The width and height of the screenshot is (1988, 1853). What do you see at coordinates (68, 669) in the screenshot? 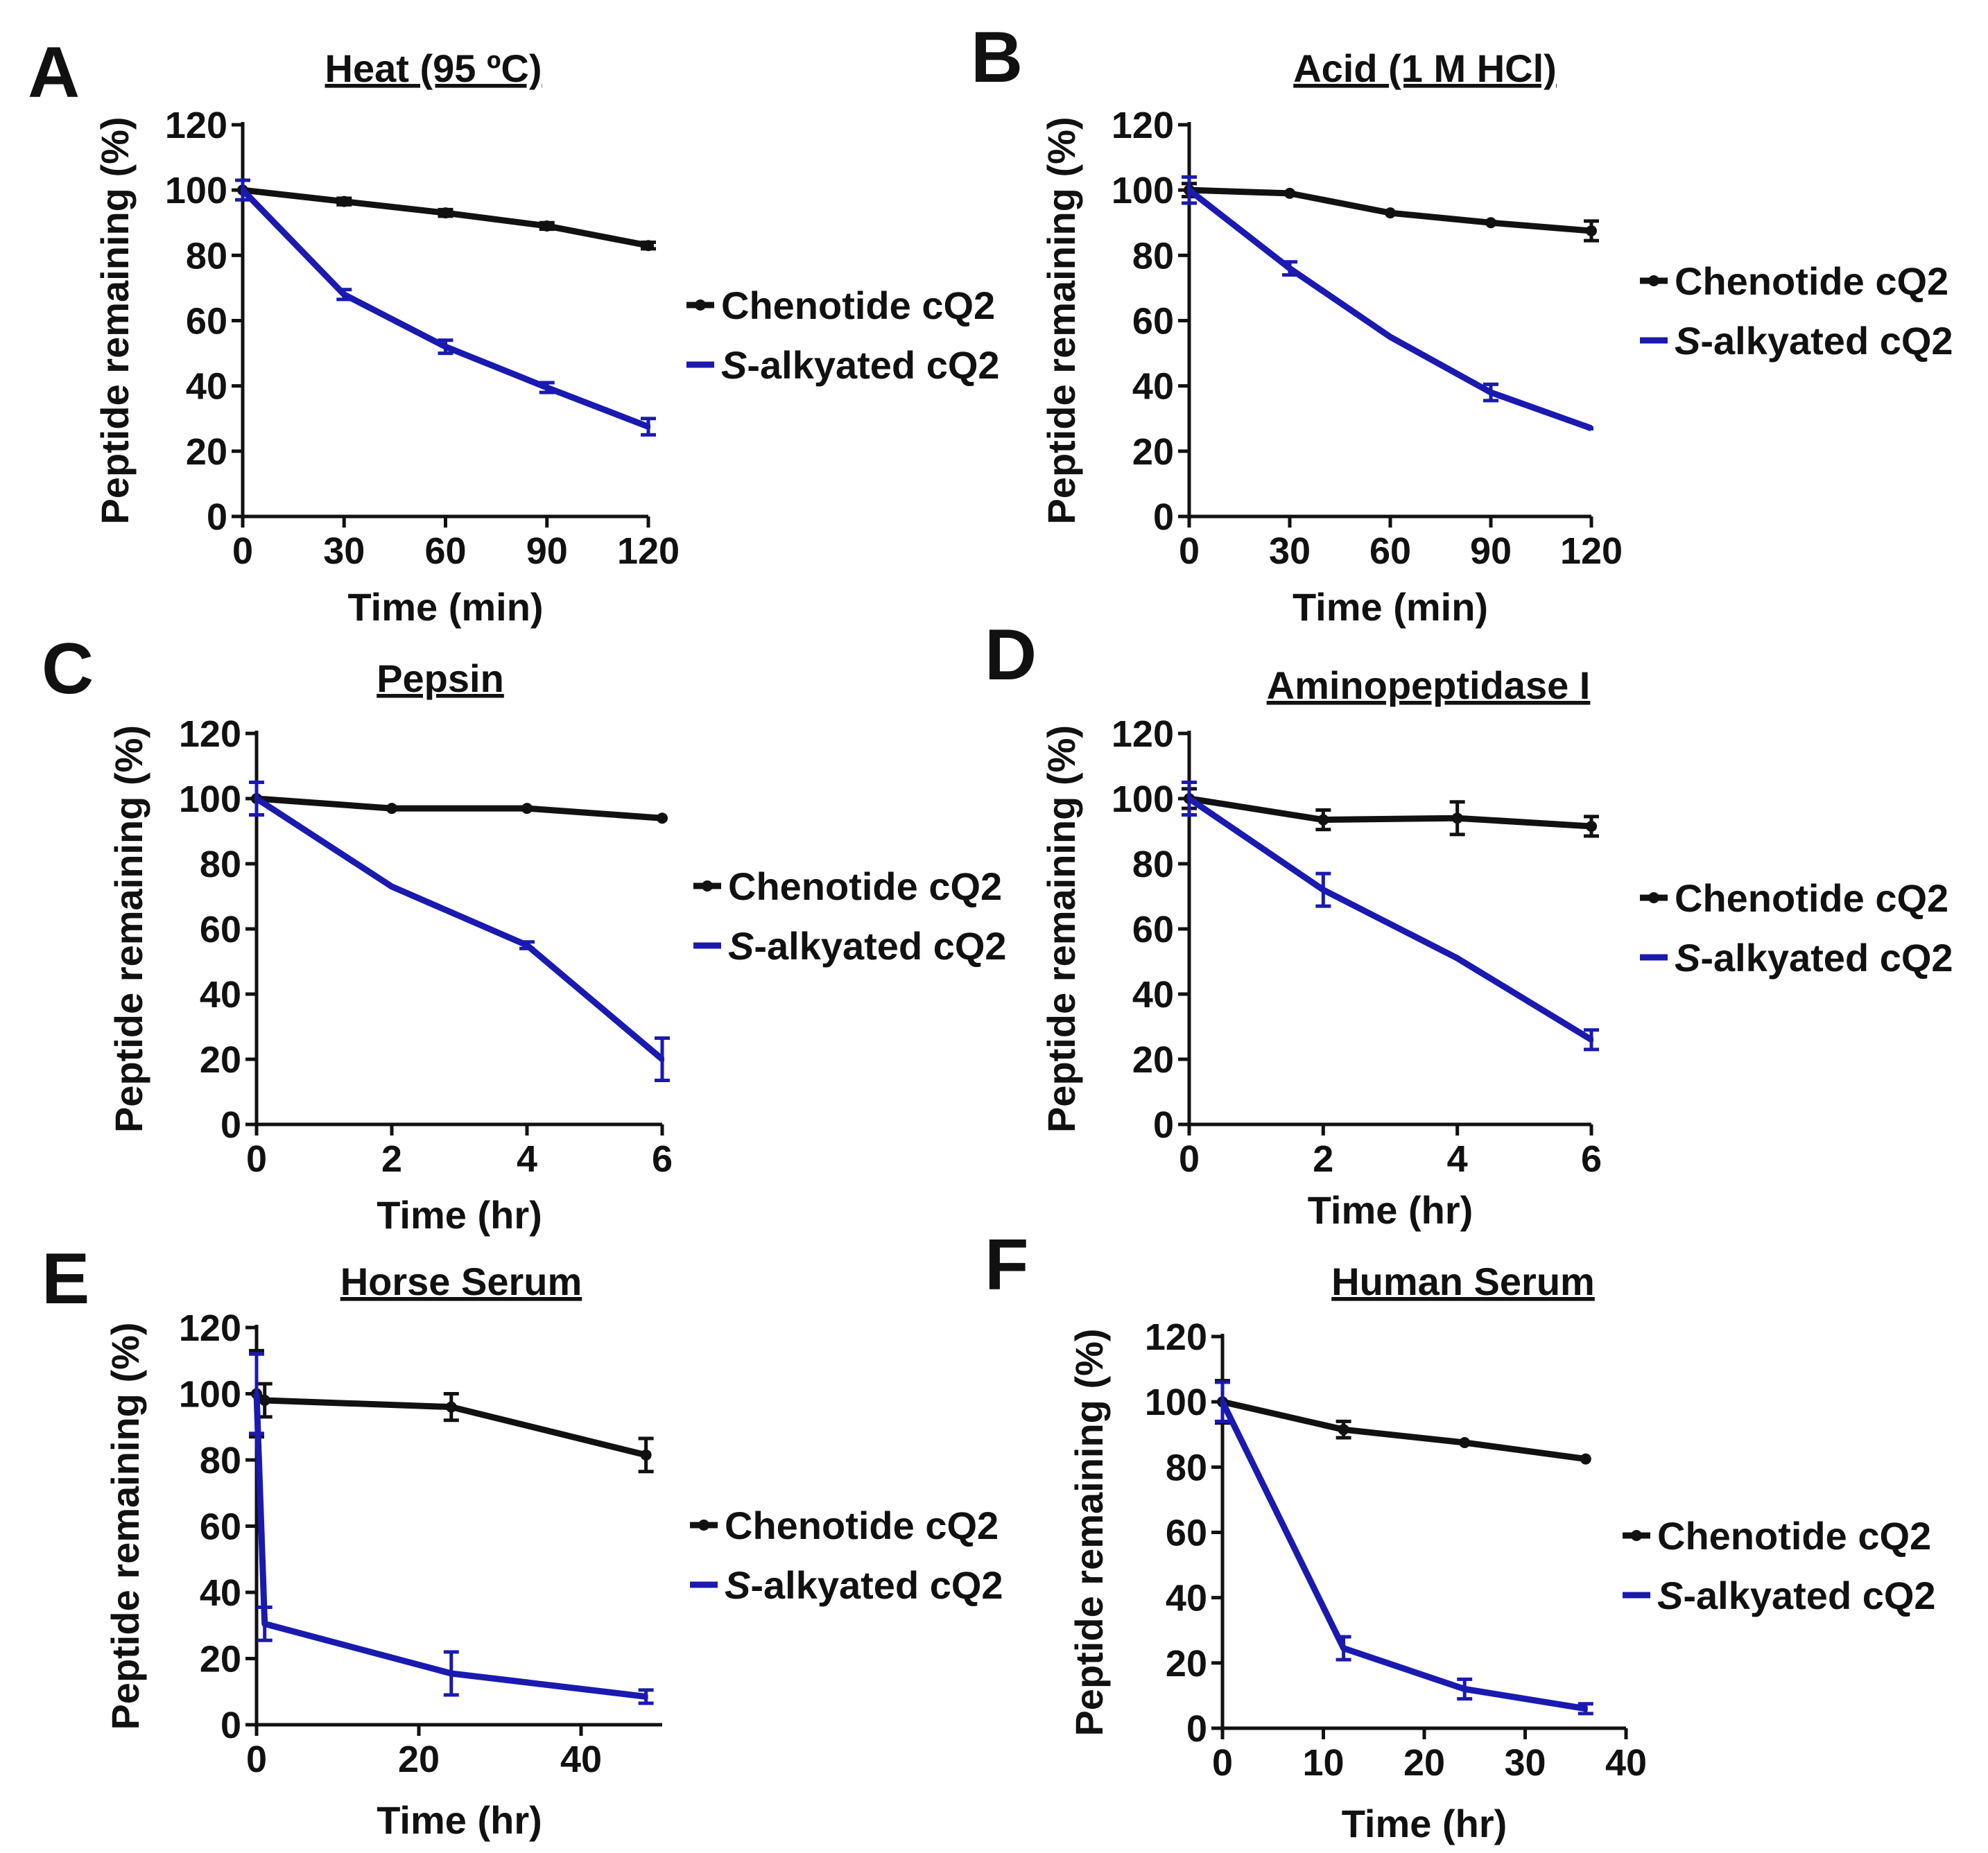
I see `panel-letter: C` at bounding box center [68, 669].